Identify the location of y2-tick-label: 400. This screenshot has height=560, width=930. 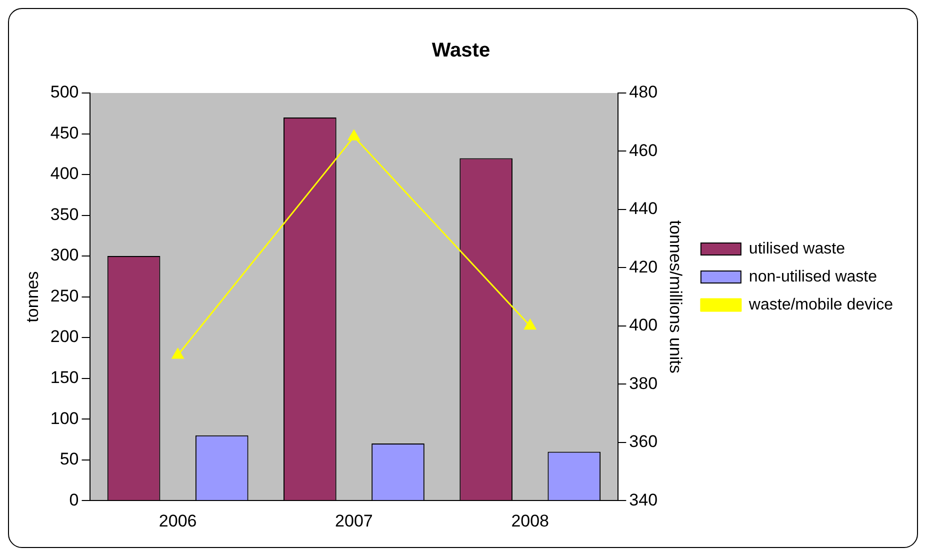
(643, 325).